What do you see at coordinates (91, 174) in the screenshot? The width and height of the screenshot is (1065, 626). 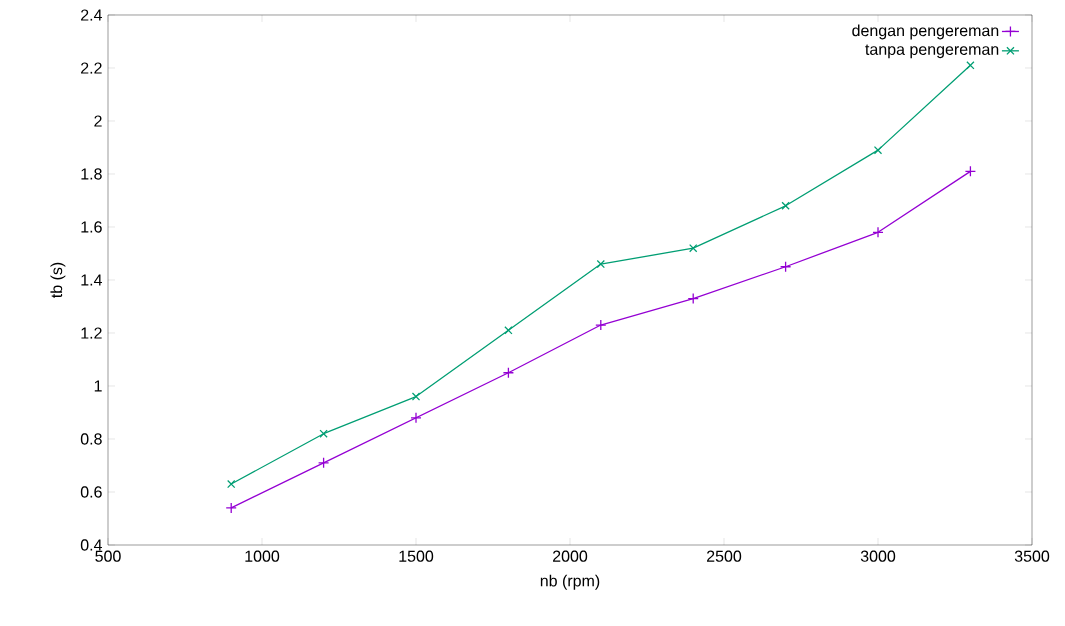 I see `y-tick-label: 1.8` at bounding box center [91, 174].